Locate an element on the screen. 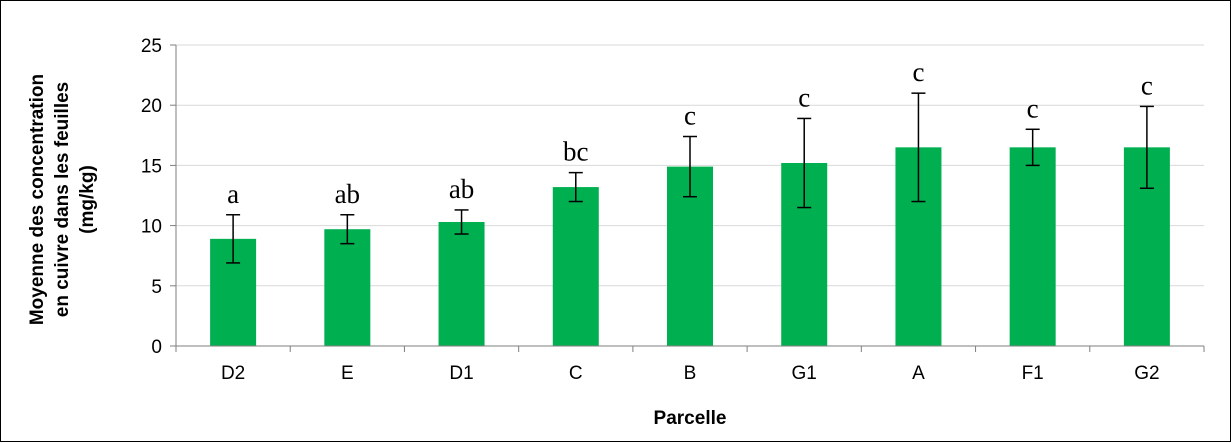 This screenshot has width=1231, height=443. y-axis-title-line: Moyenne des concentration is located at coordinates (37, 199).